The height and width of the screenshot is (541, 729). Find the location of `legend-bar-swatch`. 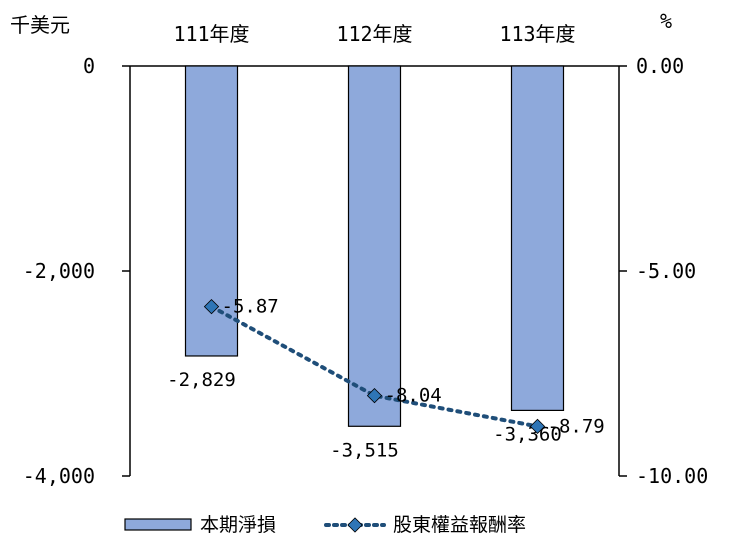

legend-bar-swatch is located at coordinates (158, 524).